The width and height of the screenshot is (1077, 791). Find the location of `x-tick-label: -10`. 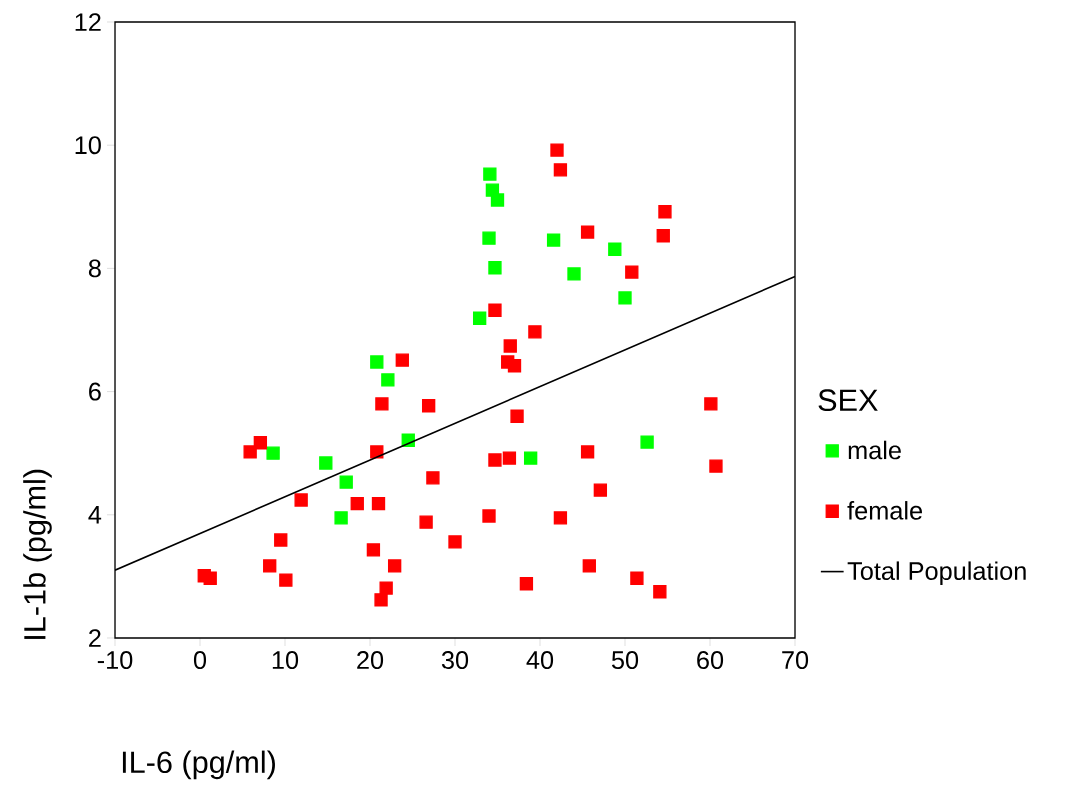

x-tick-label: -10 is located at coordinates (115, 660).